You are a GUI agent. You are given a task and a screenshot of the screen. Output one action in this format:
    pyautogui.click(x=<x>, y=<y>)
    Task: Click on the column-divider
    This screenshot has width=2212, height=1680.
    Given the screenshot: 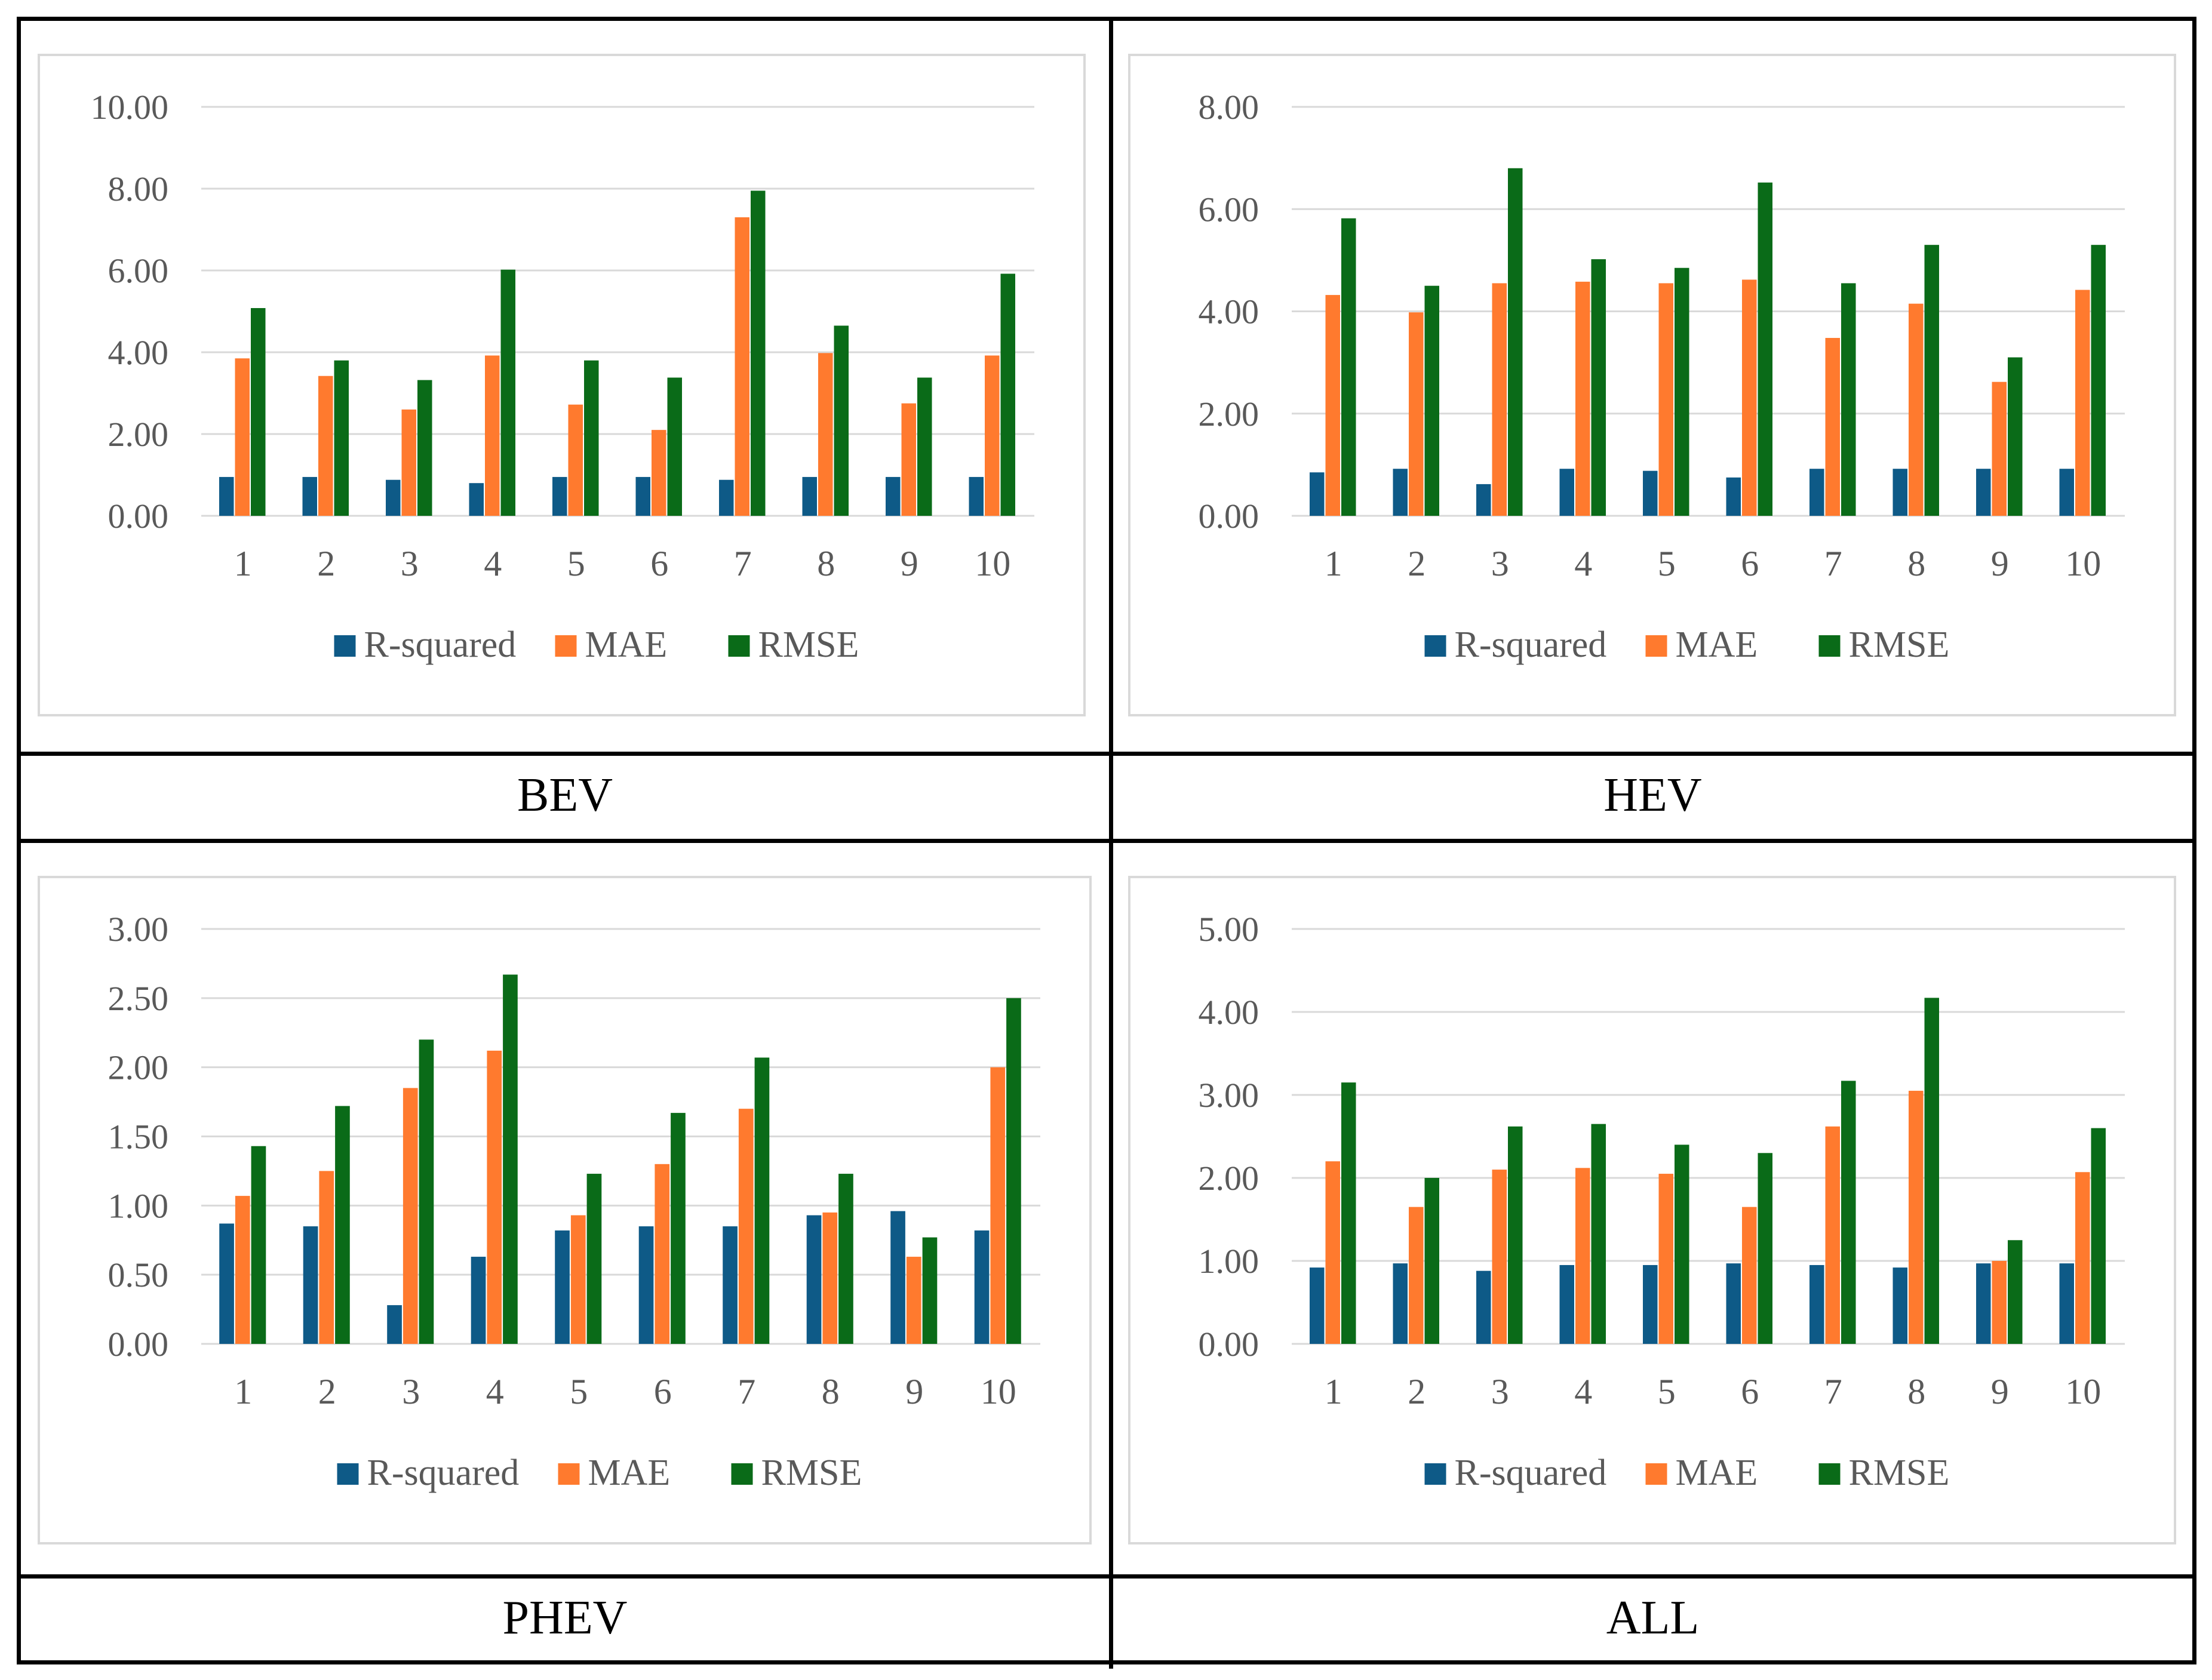 What is the action you would take?
    pyautogui.click(x=1111, y=845)
    